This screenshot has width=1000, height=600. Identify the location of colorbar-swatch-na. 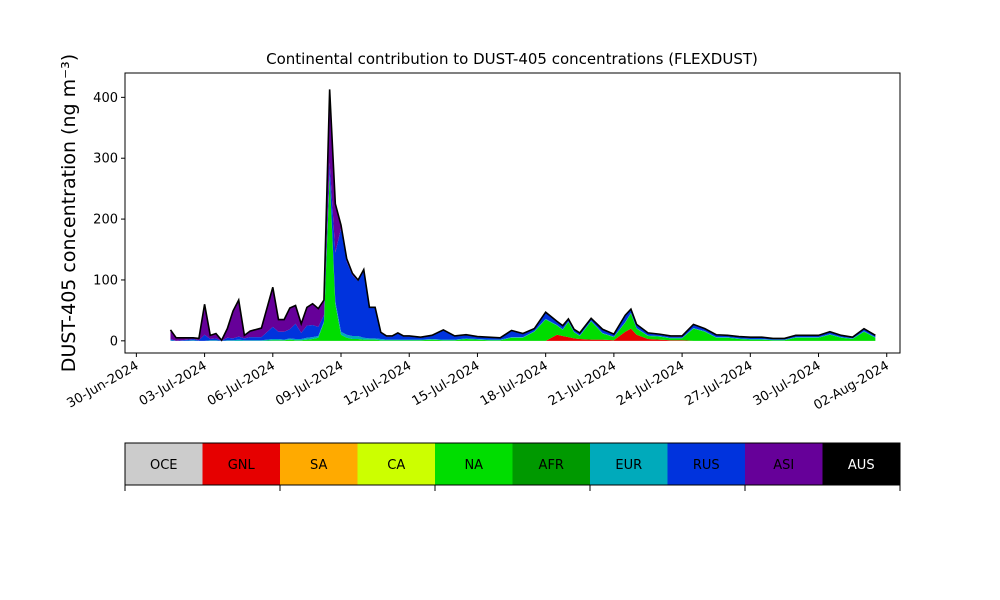
(474, 464).